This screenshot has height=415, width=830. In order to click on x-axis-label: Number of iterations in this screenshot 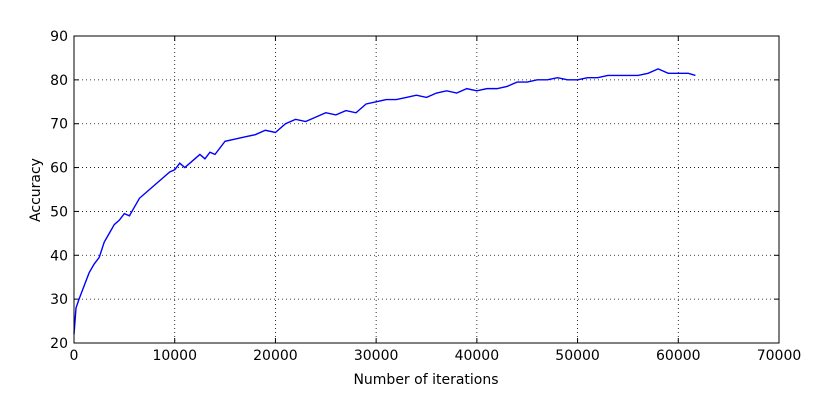, I will do `click(425, 380)`.